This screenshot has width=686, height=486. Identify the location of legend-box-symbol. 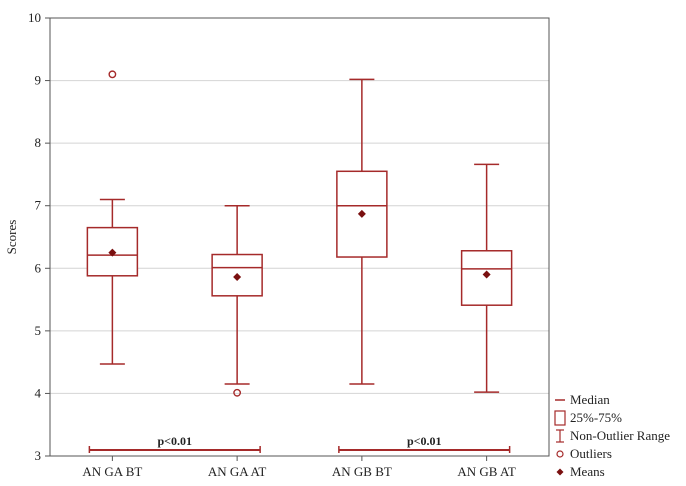
(560, 418).